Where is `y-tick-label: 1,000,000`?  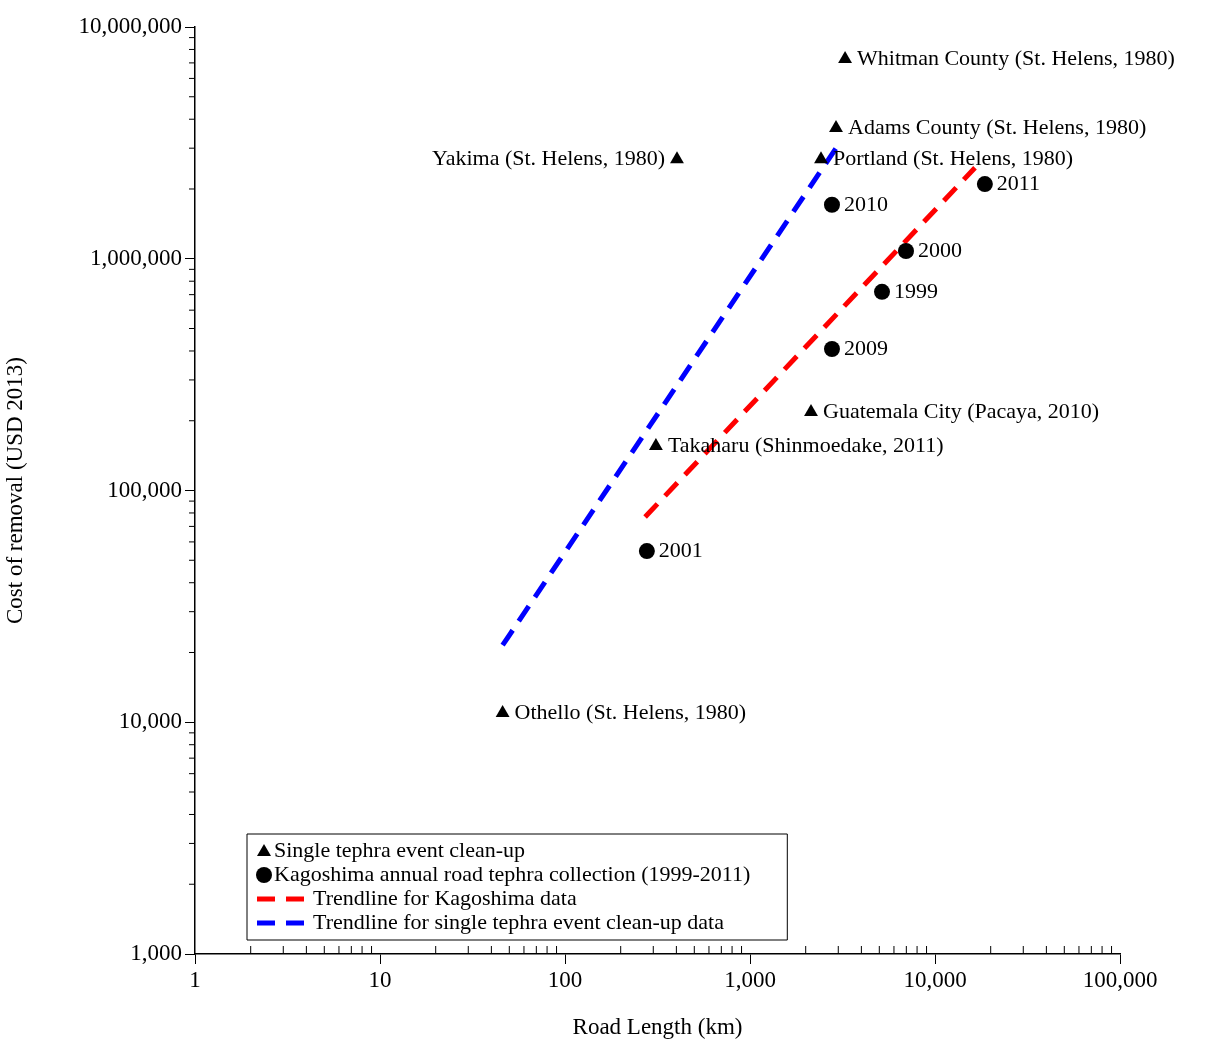
y-tick-label: 1,000,000 is located at coordinates (136, 257).